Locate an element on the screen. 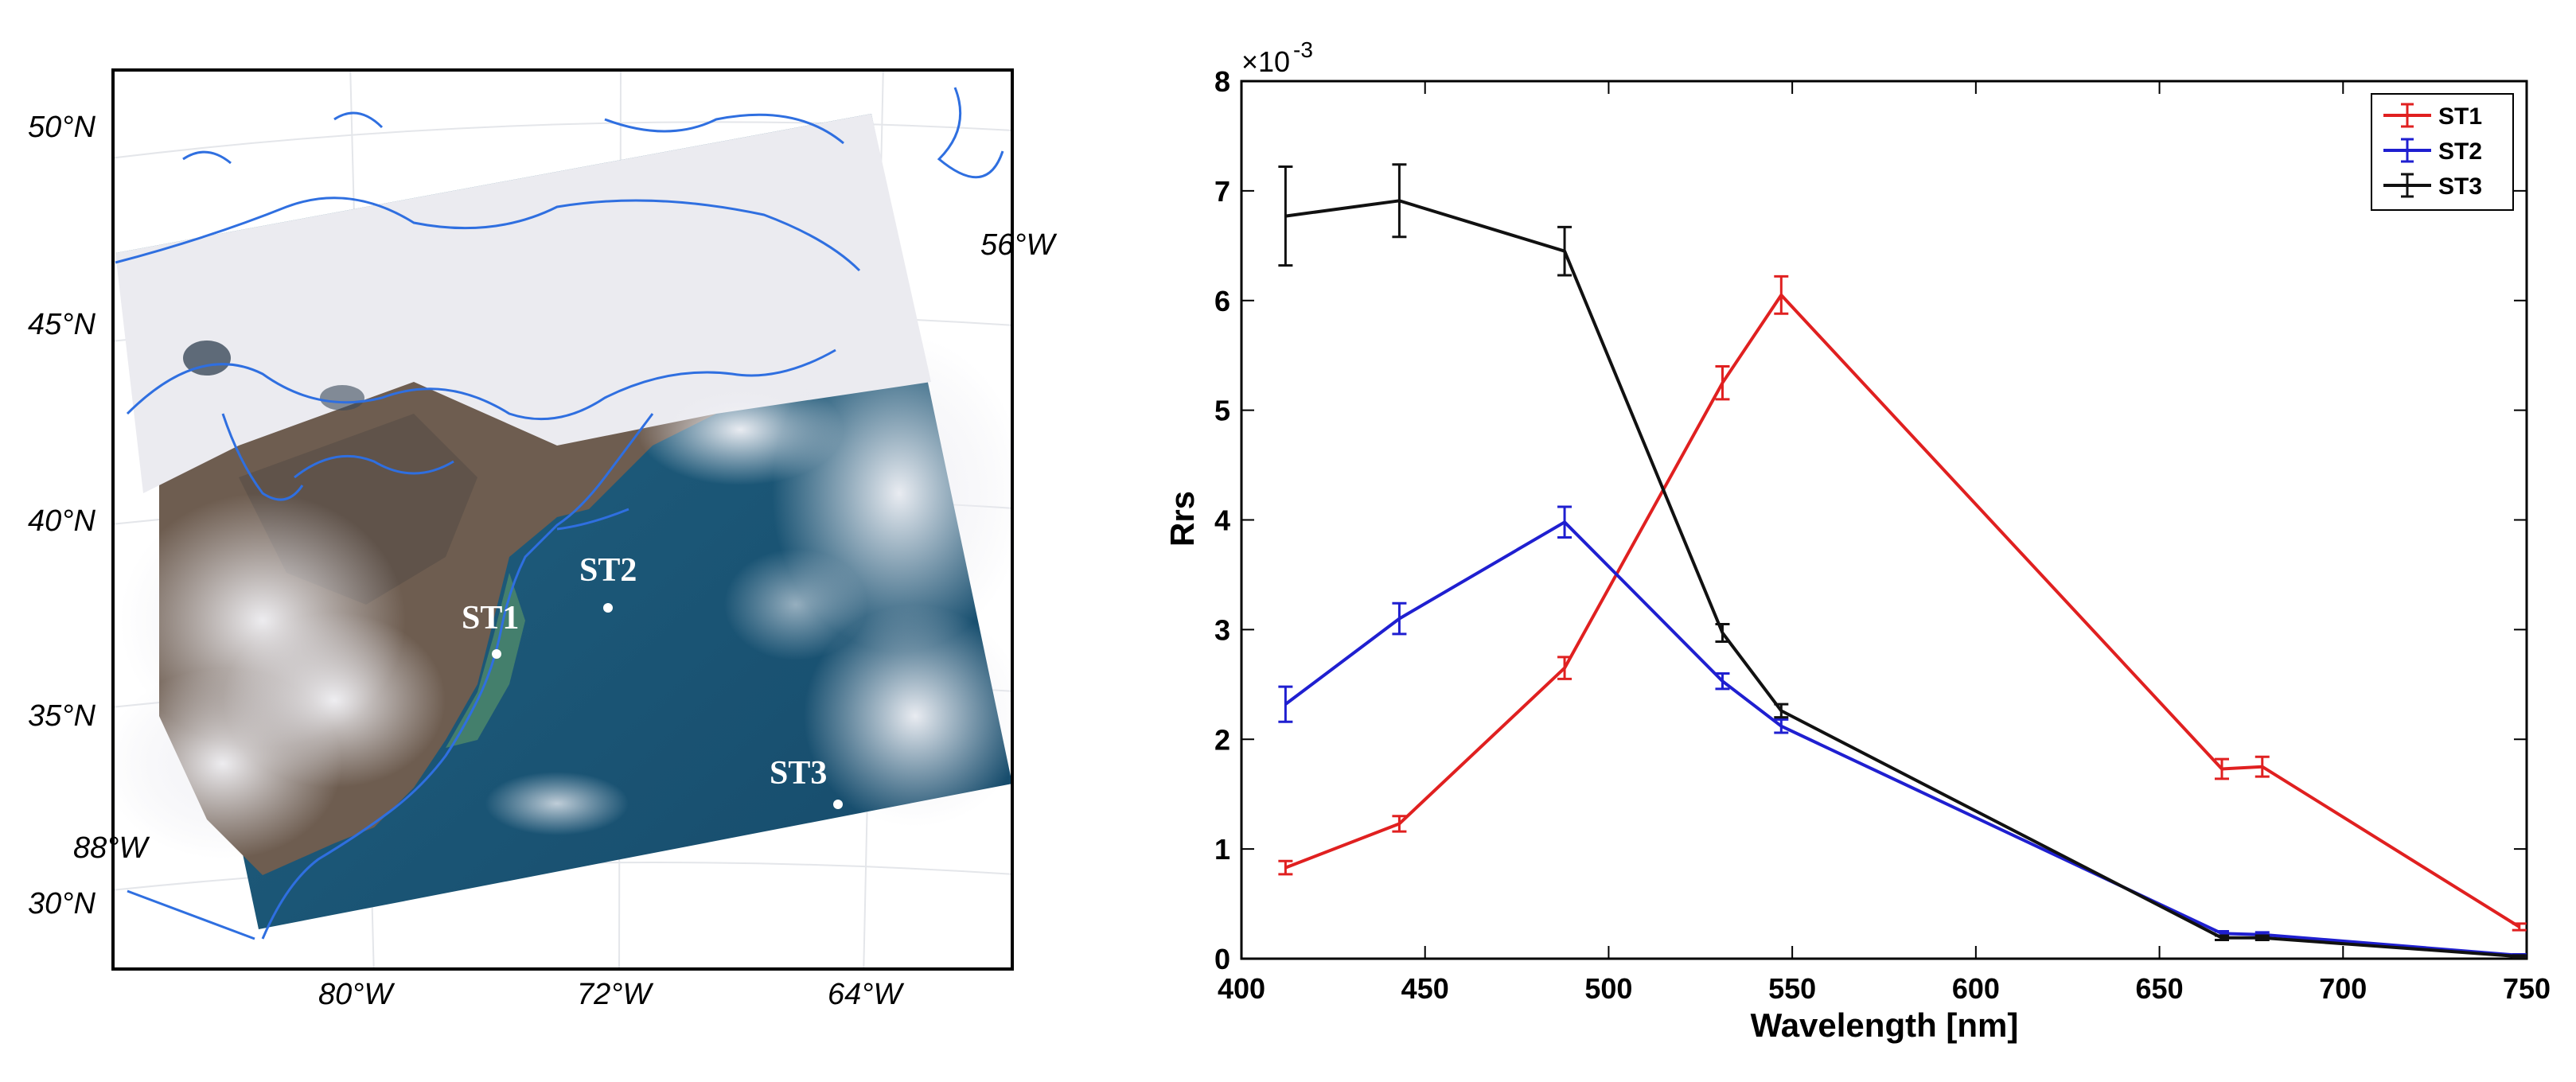 Image resolution: width=2576 pixels, height=1082 pixels. lat-label-50: 50°N is located at coordinates (61, 127).